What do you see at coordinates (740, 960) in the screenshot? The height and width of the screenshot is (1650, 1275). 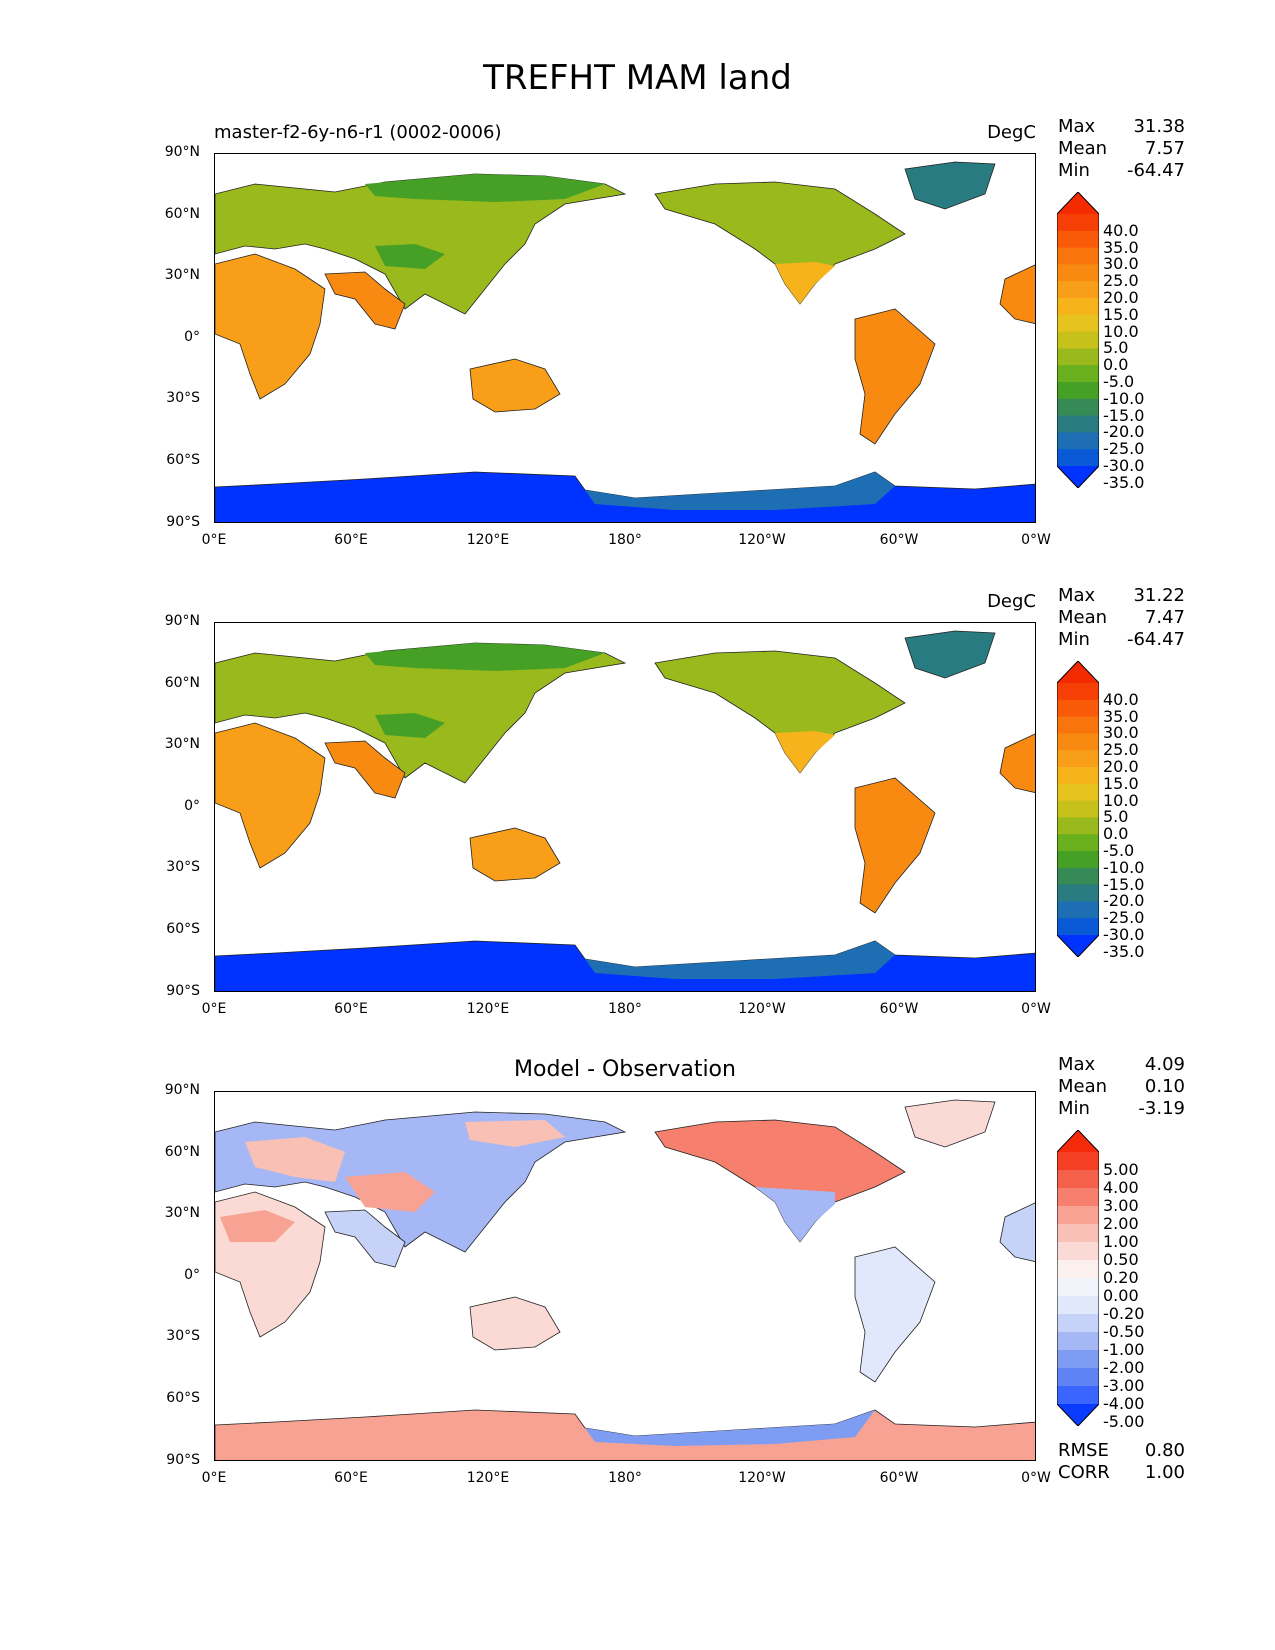 I see `land-antarctica-shelf` at bounding box center [740, 960].